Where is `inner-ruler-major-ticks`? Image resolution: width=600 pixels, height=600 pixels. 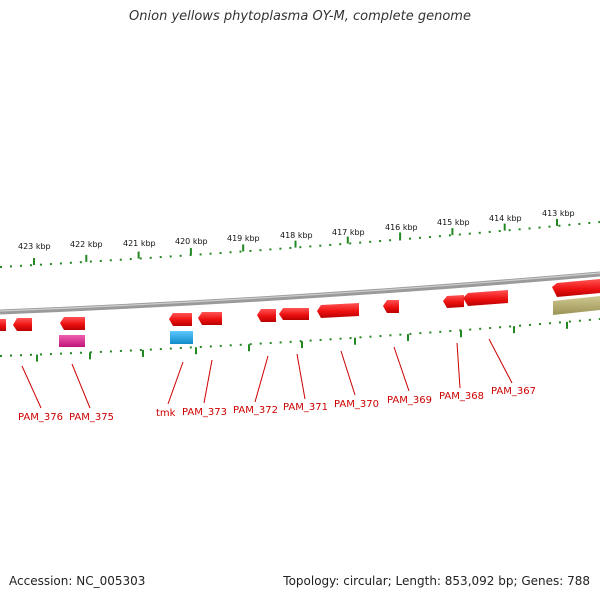
inner-ruler-major-ticks is located at coordinates (302, 341).